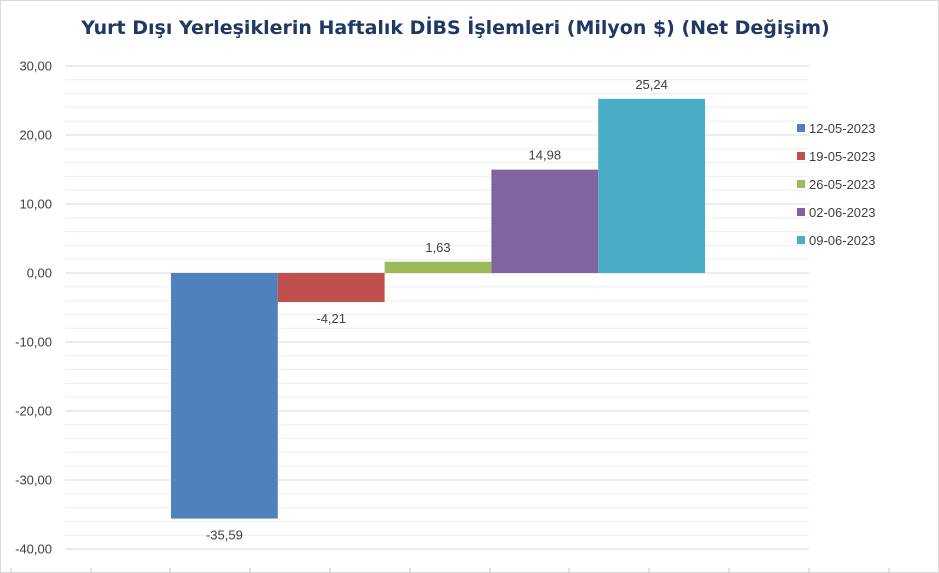 Image resolution: width=939 pixels, height=573 pixels. I want to click on y-tick-label: -10,00, so click(33, 342).